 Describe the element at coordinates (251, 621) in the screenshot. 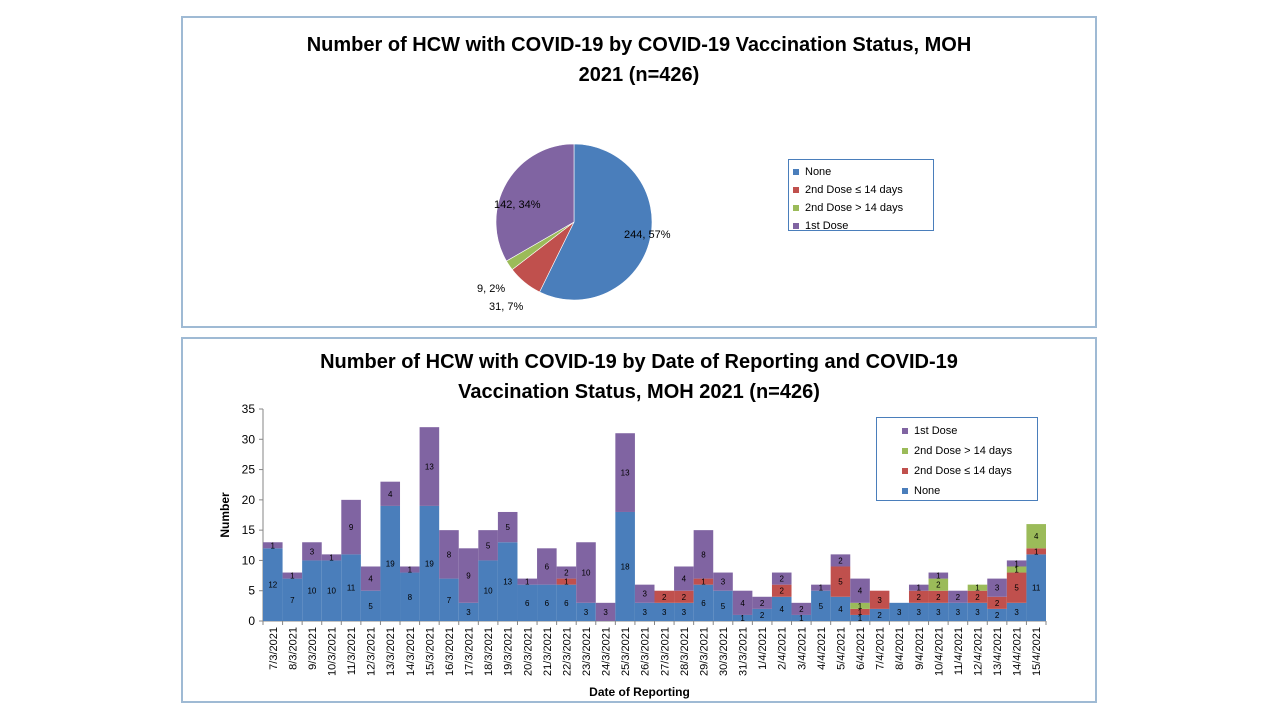

I see `y-tick-label: 0` at that location.